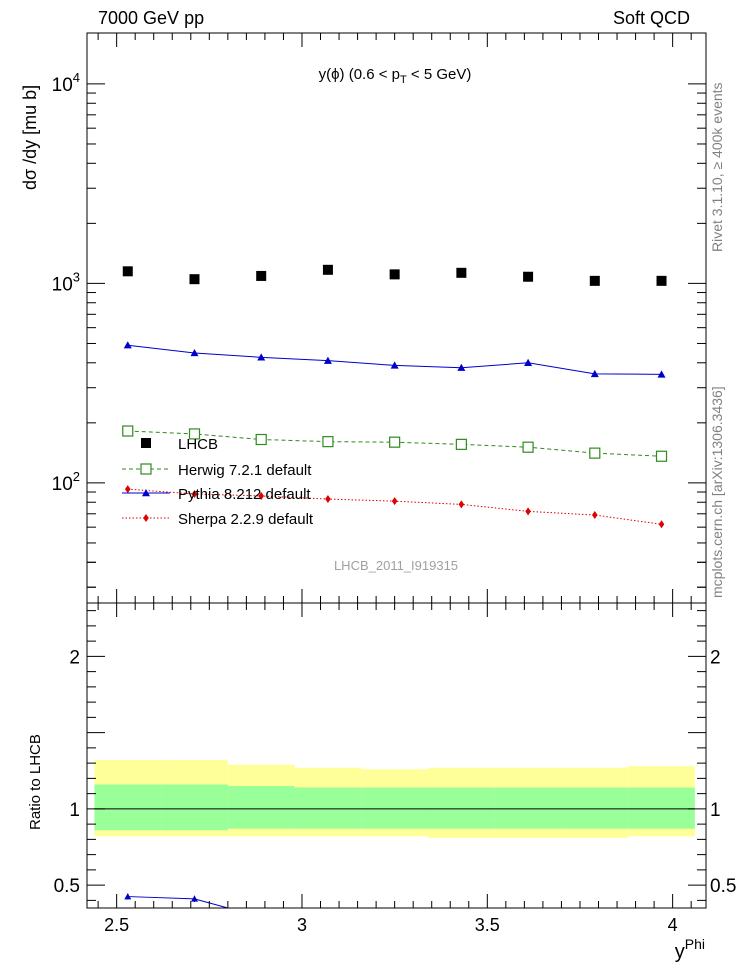  Describe the element at coordinates (394, 359) in the screenshot. I see `pythia-line` at that location.